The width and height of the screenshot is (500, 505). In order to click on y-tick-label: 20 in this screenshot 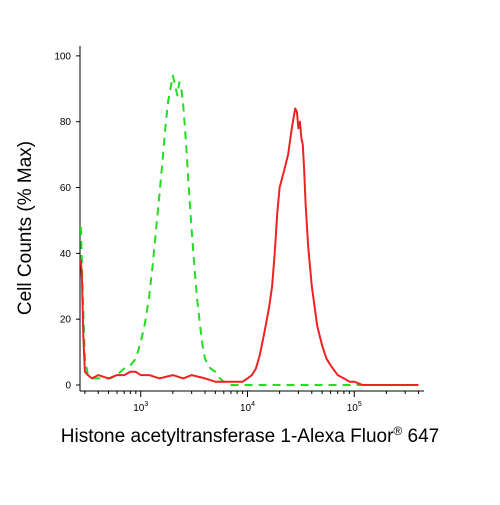, I will do `click(66, 320)`.